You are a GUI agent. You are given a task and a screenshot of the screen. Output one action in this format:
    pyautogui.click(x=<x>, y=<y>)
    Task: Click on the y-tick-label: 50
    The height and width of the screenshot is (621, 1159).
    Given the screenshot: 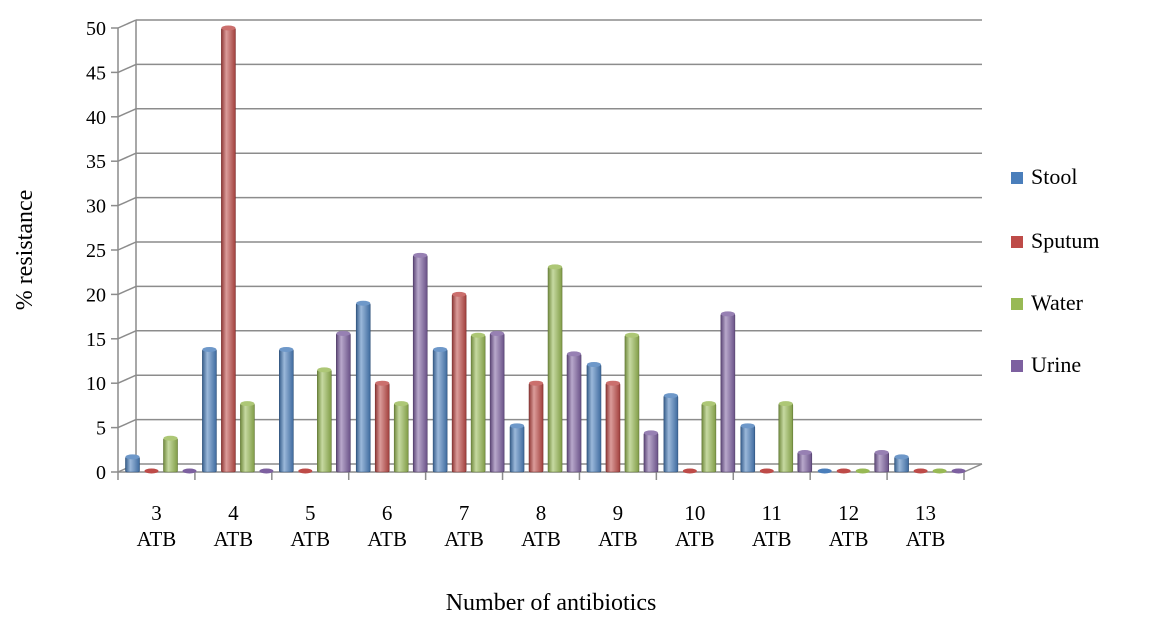 What is the action you would take?
    pyautogui.click(x=96, y=29)
    